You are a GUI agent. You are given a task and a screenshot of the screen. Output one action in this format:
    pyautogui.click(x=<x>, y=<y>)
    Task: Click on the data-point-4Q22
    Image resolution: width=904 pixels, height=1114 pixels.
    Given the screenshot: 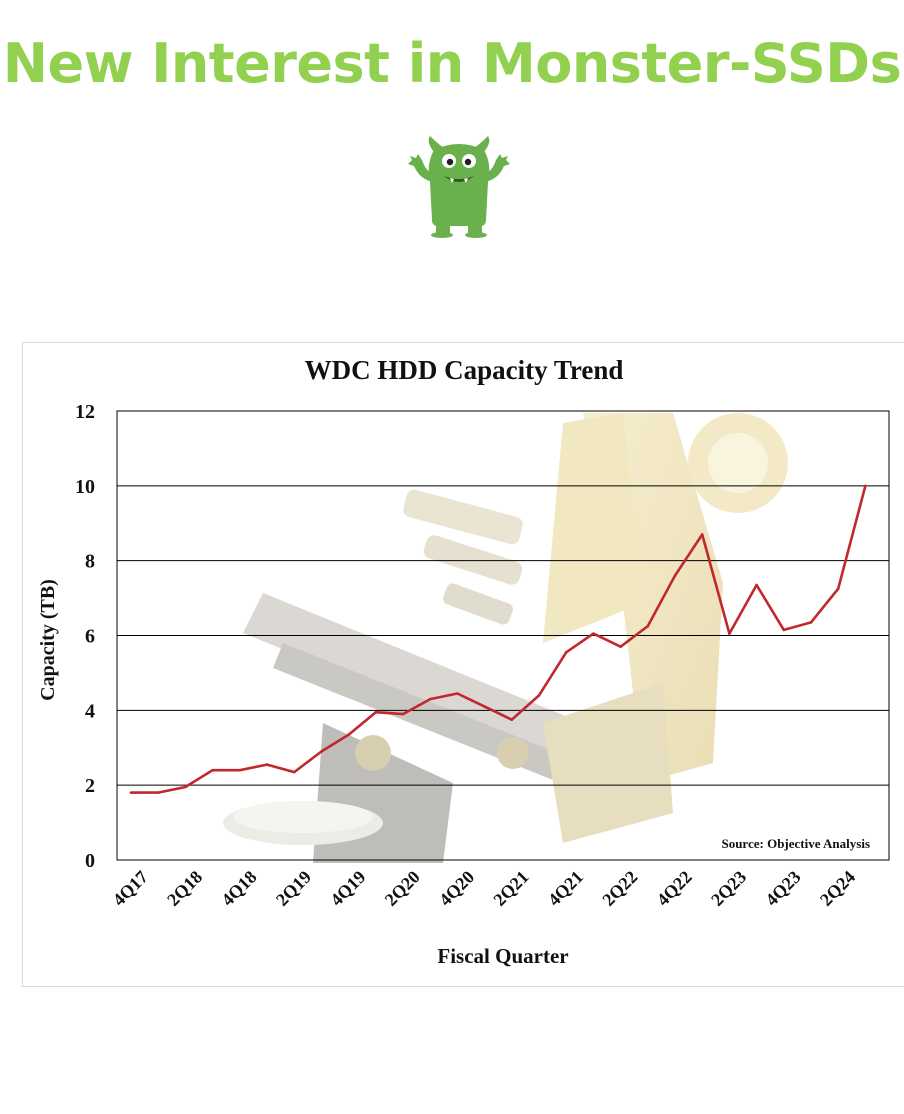 What is the action you would take?
    pyautogui.click(x=675, y=575)
    